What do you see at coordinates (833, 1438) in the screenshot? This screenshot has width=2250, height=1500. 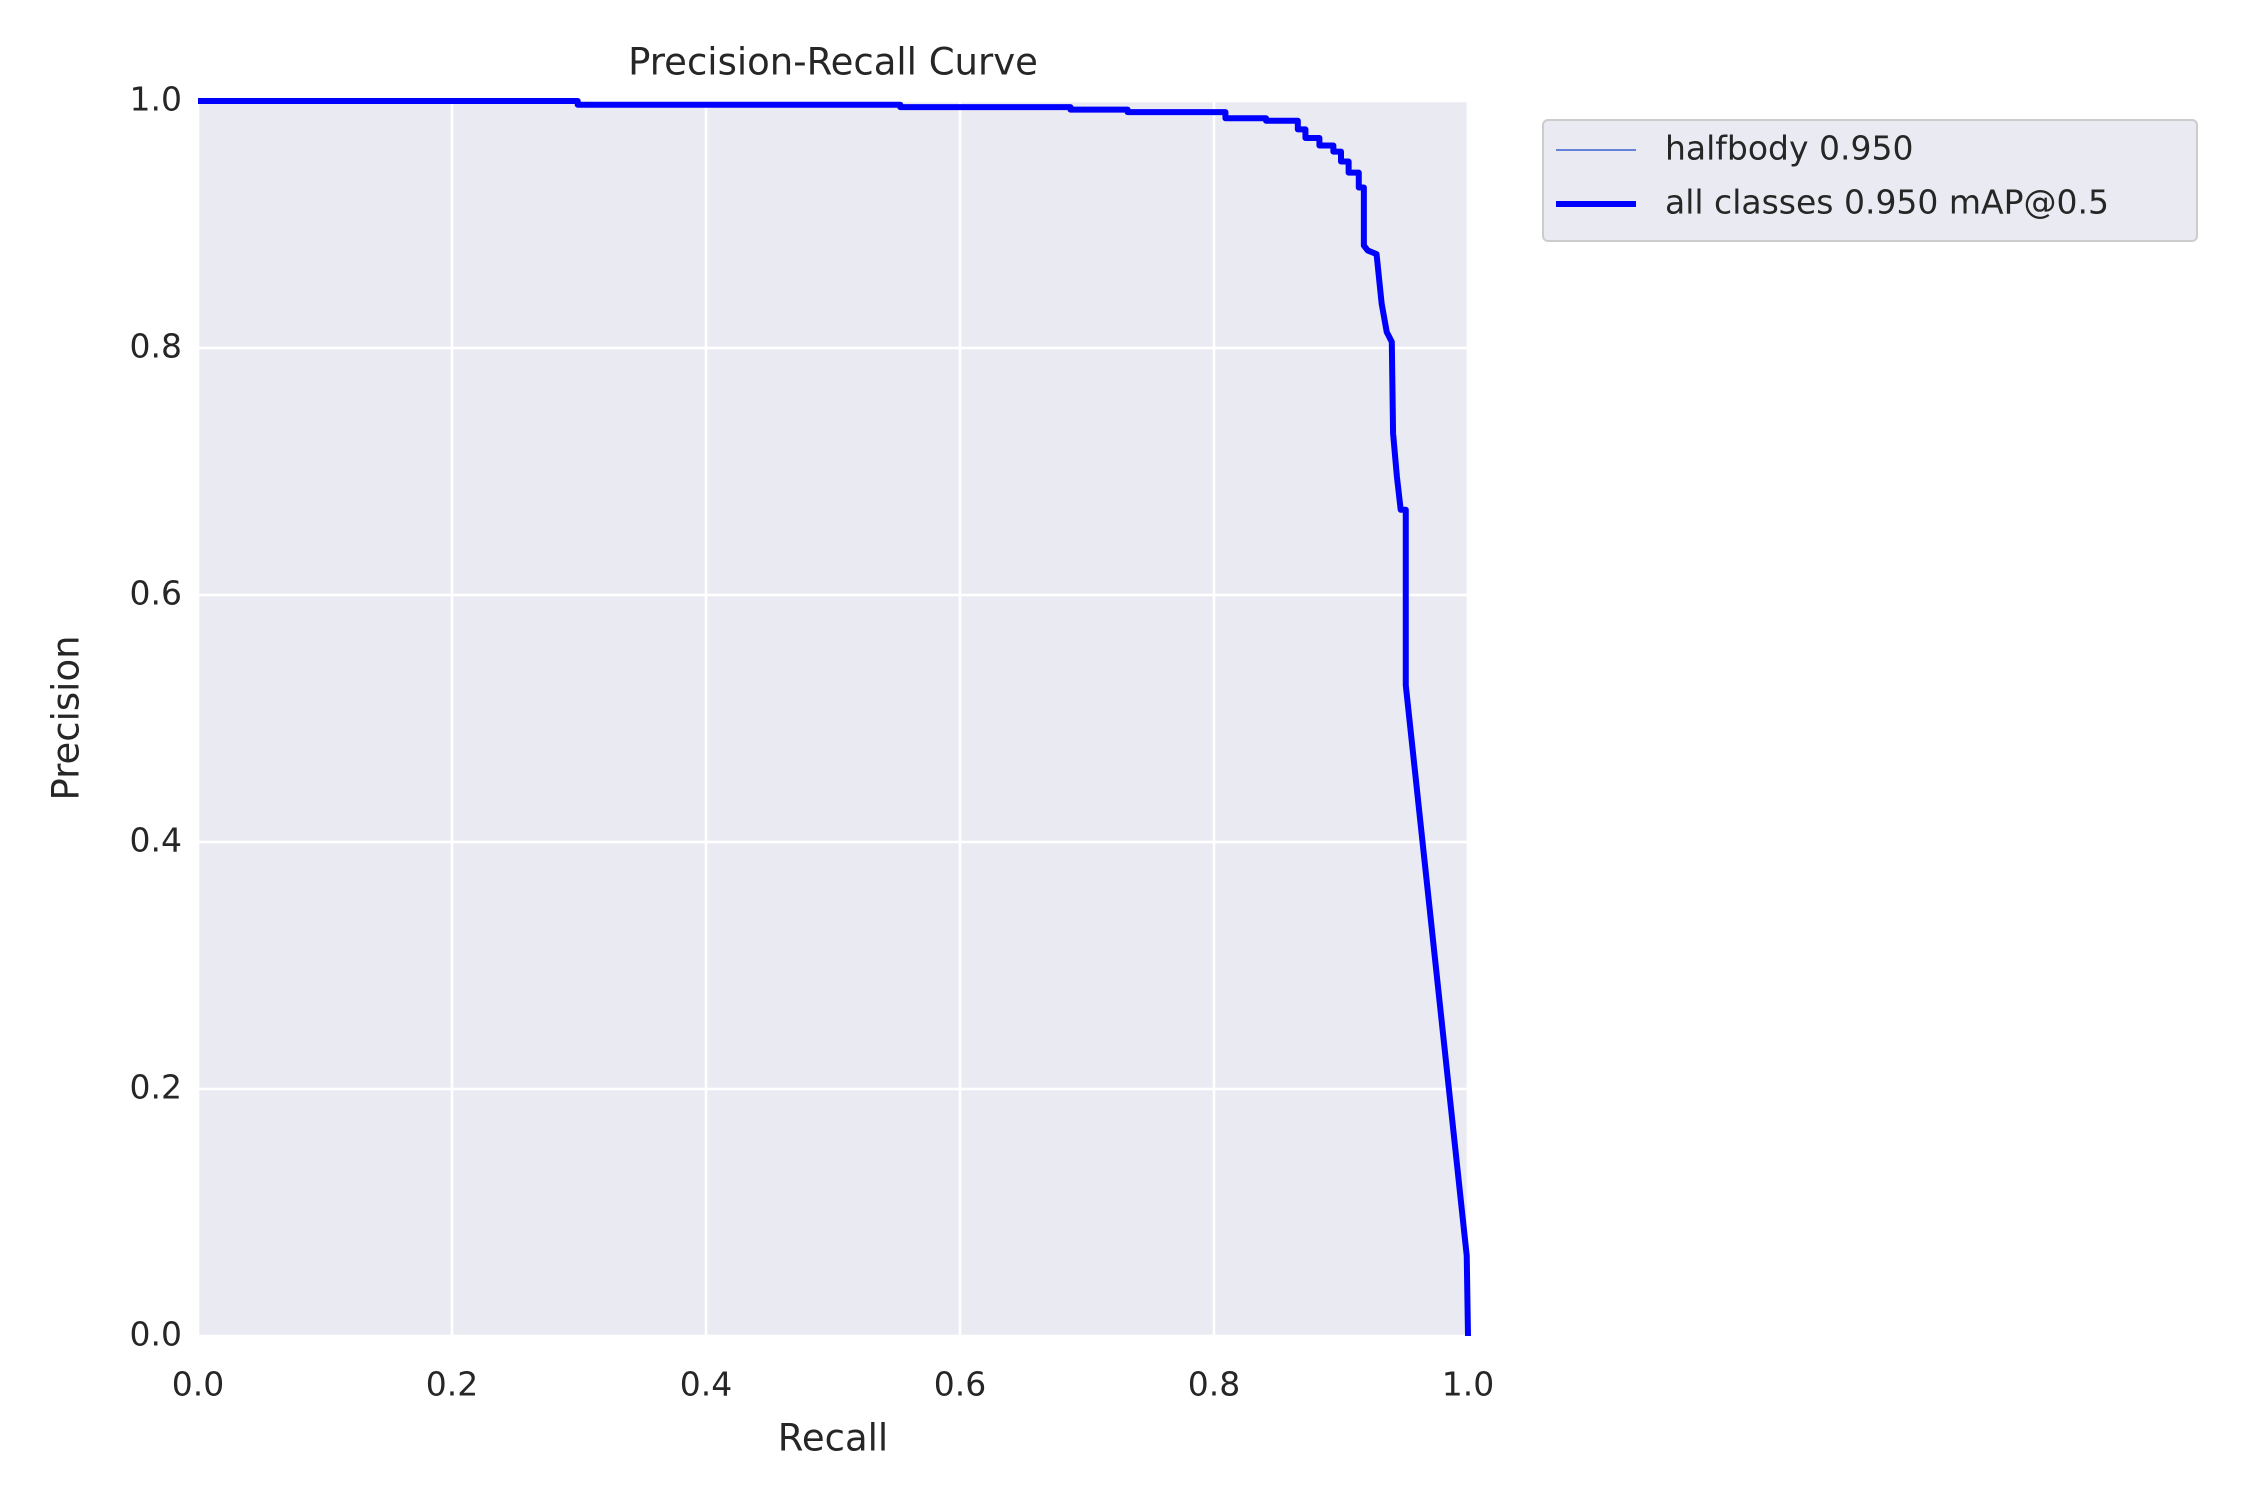 I see `x-axis-label: Recall` at bounding box center [833, 1438].